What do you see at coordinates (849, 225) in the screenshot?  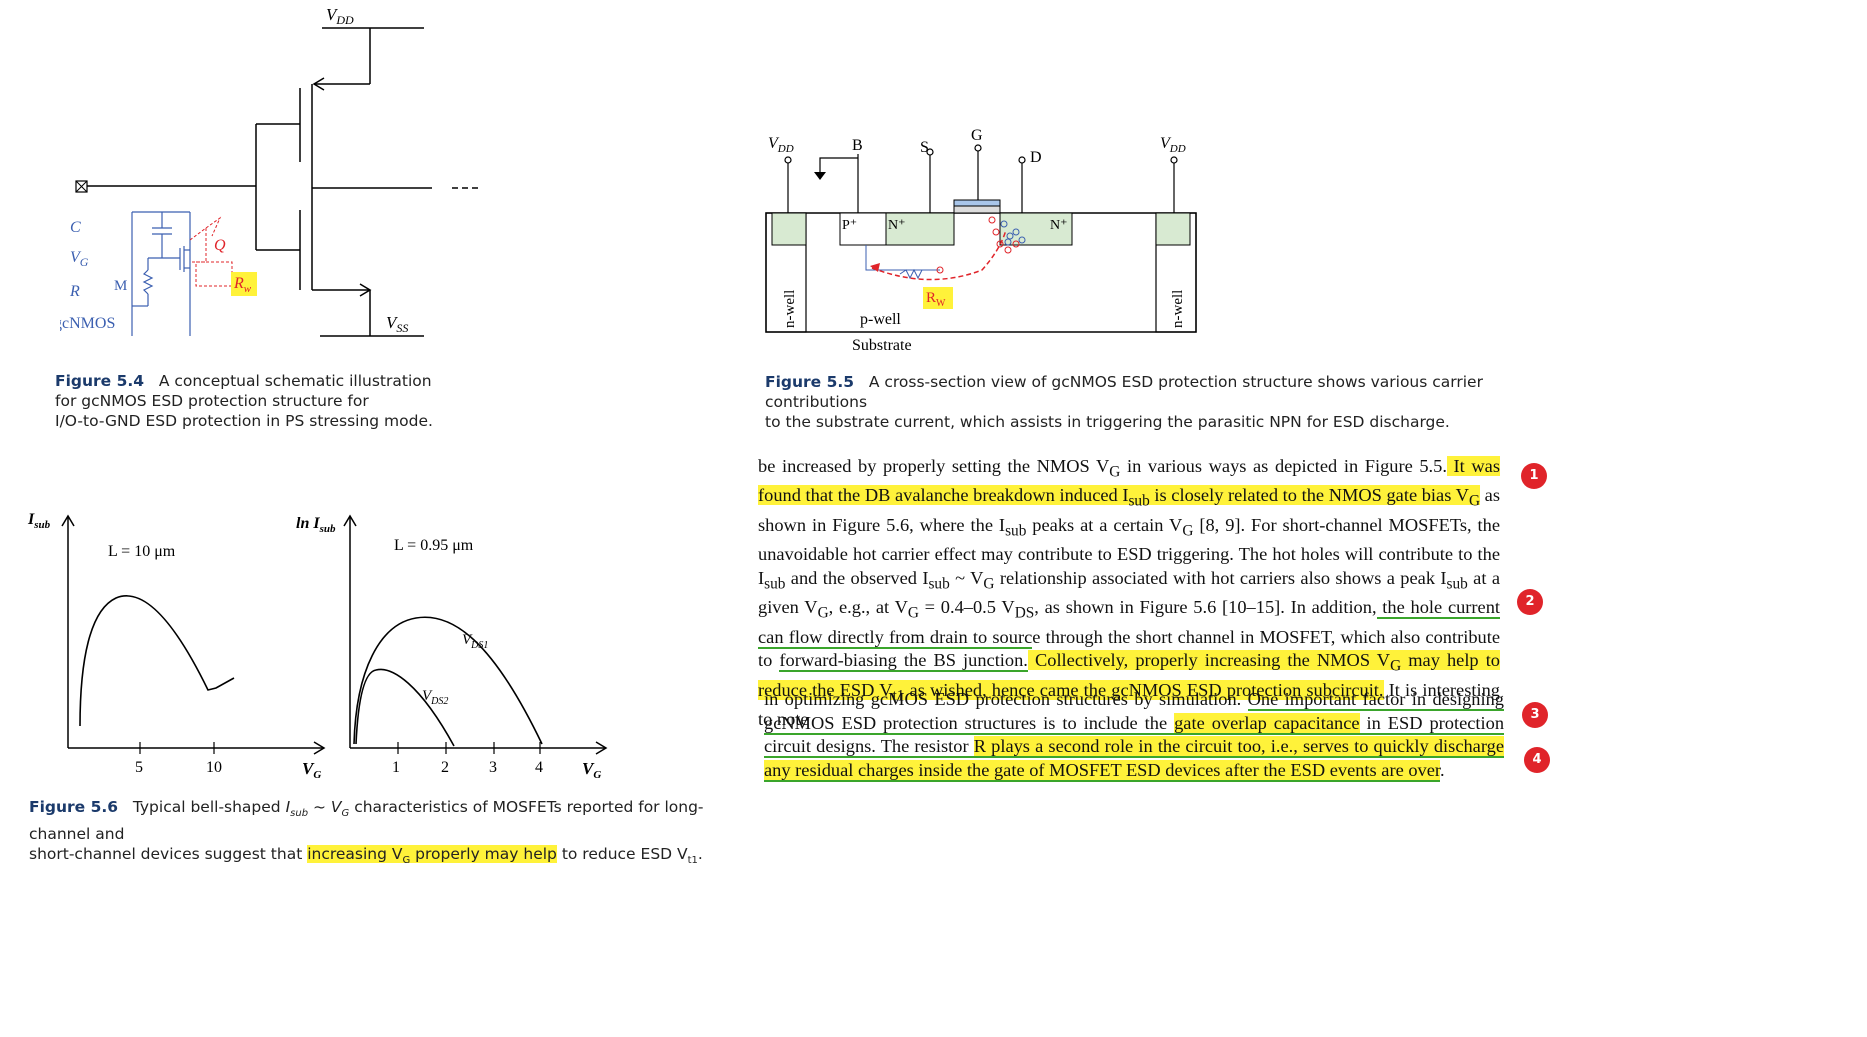 I see `pplus-label: P⁺` at bounding box center [849, 225].